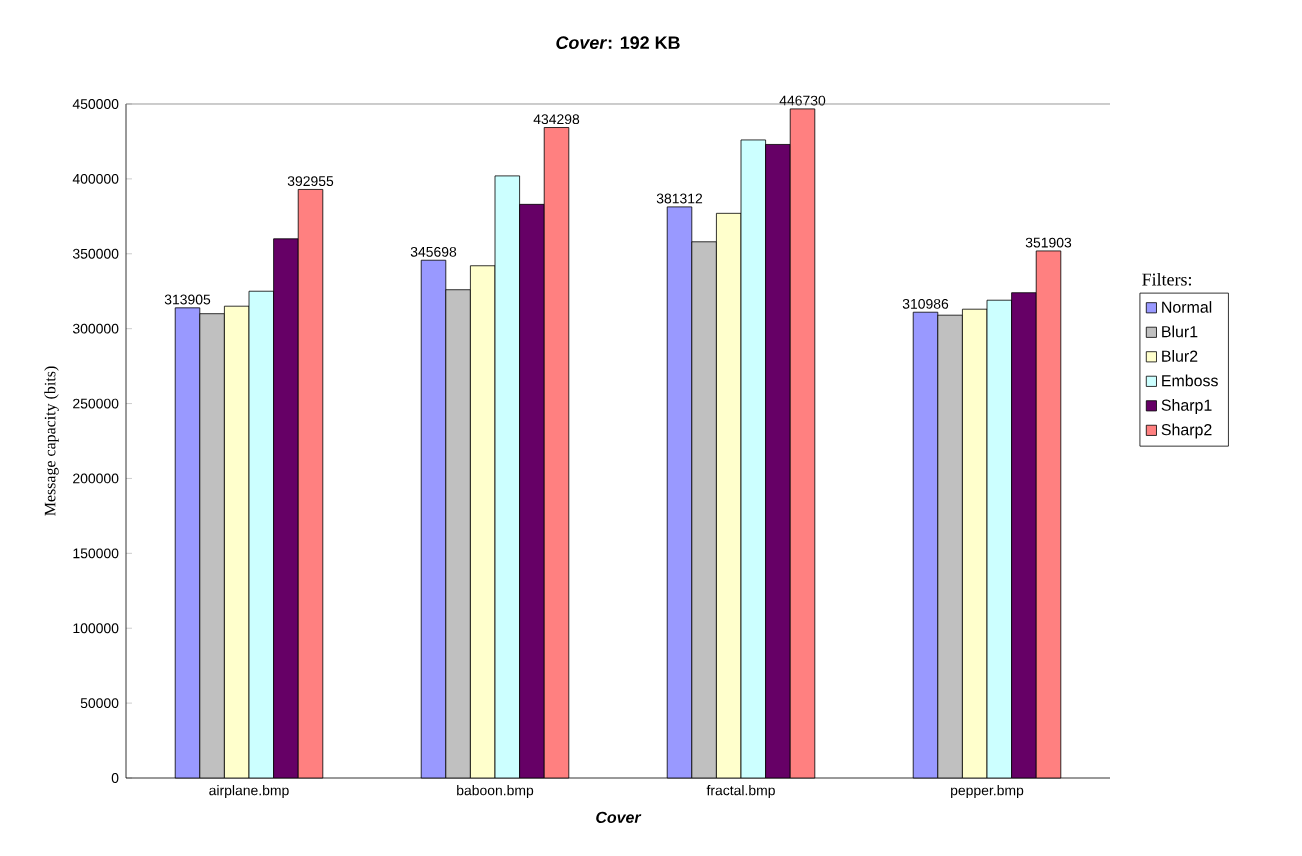 This screenshot has height=856, width=1302. What do you see at coordinates (618, 43) in the screenshot?
I see `chart-title: Cover: 192 KB` at bounding box center [618, 43].